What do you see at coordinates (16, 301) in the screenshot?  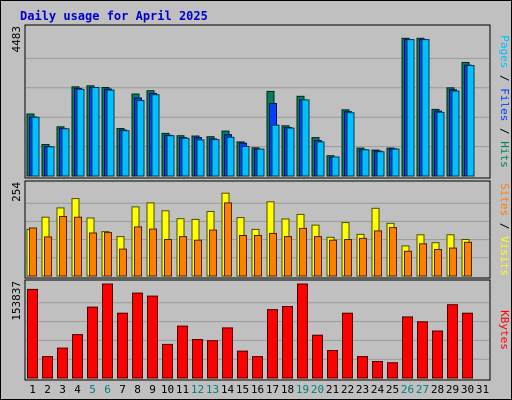 I see `y-axis-max-label: 153837` at bounding box center [16, 301].